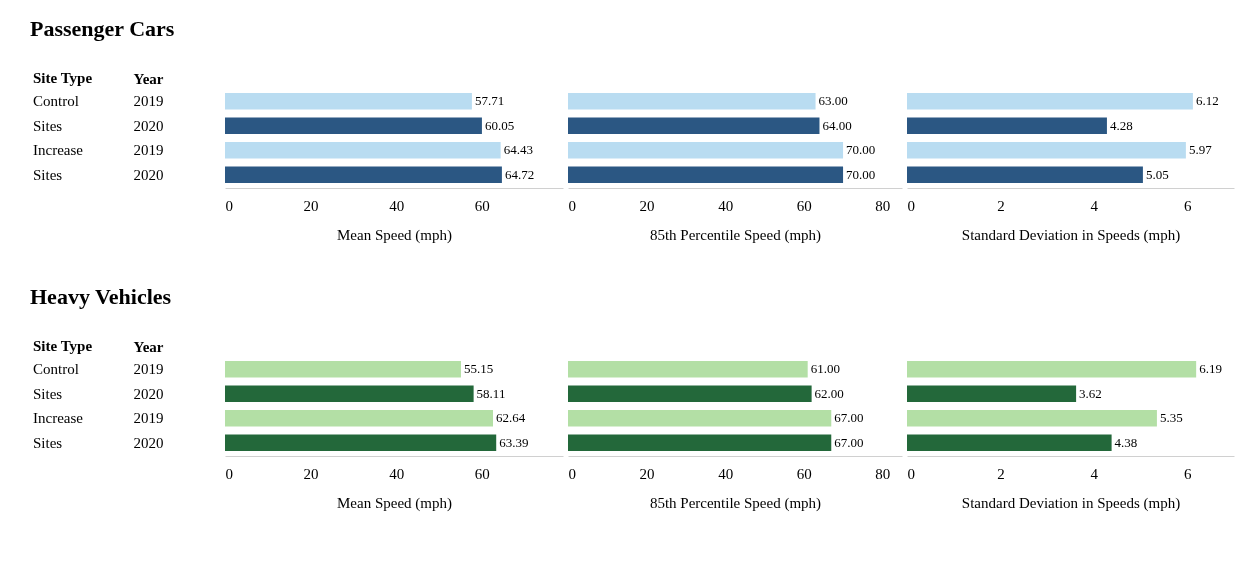 Image resolution: width=1254 pixels, height=567 pixels. I want to click on data-label: 64.00, so click(837, 125).